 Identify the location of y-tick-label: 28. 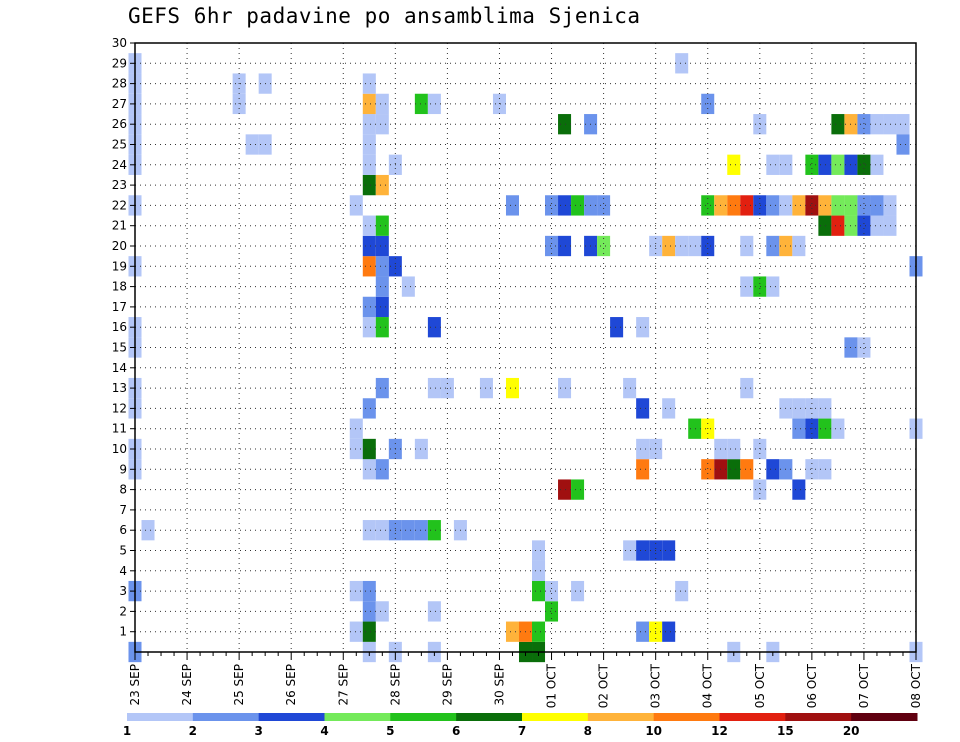
(119, 84).